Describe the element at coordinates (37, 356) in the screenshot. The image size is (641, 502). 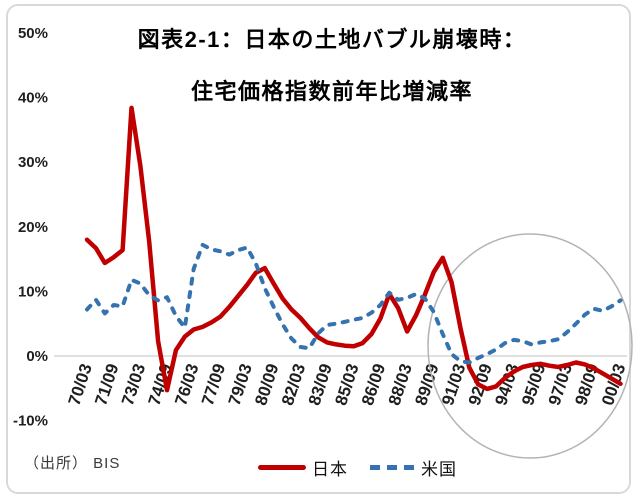
I see `y-tick-label: 0%` at that location.